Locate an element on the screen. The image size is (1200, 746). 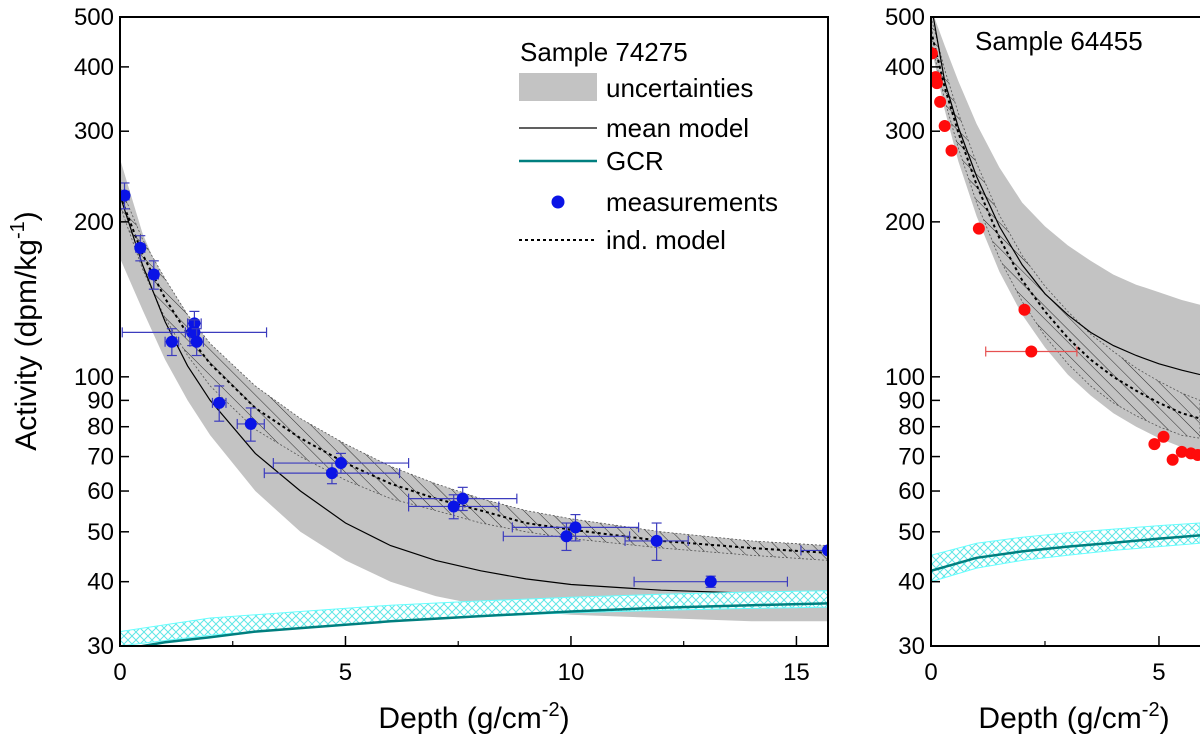
x-tick-label-64455: 5 is located at coordinates (1158, 672).